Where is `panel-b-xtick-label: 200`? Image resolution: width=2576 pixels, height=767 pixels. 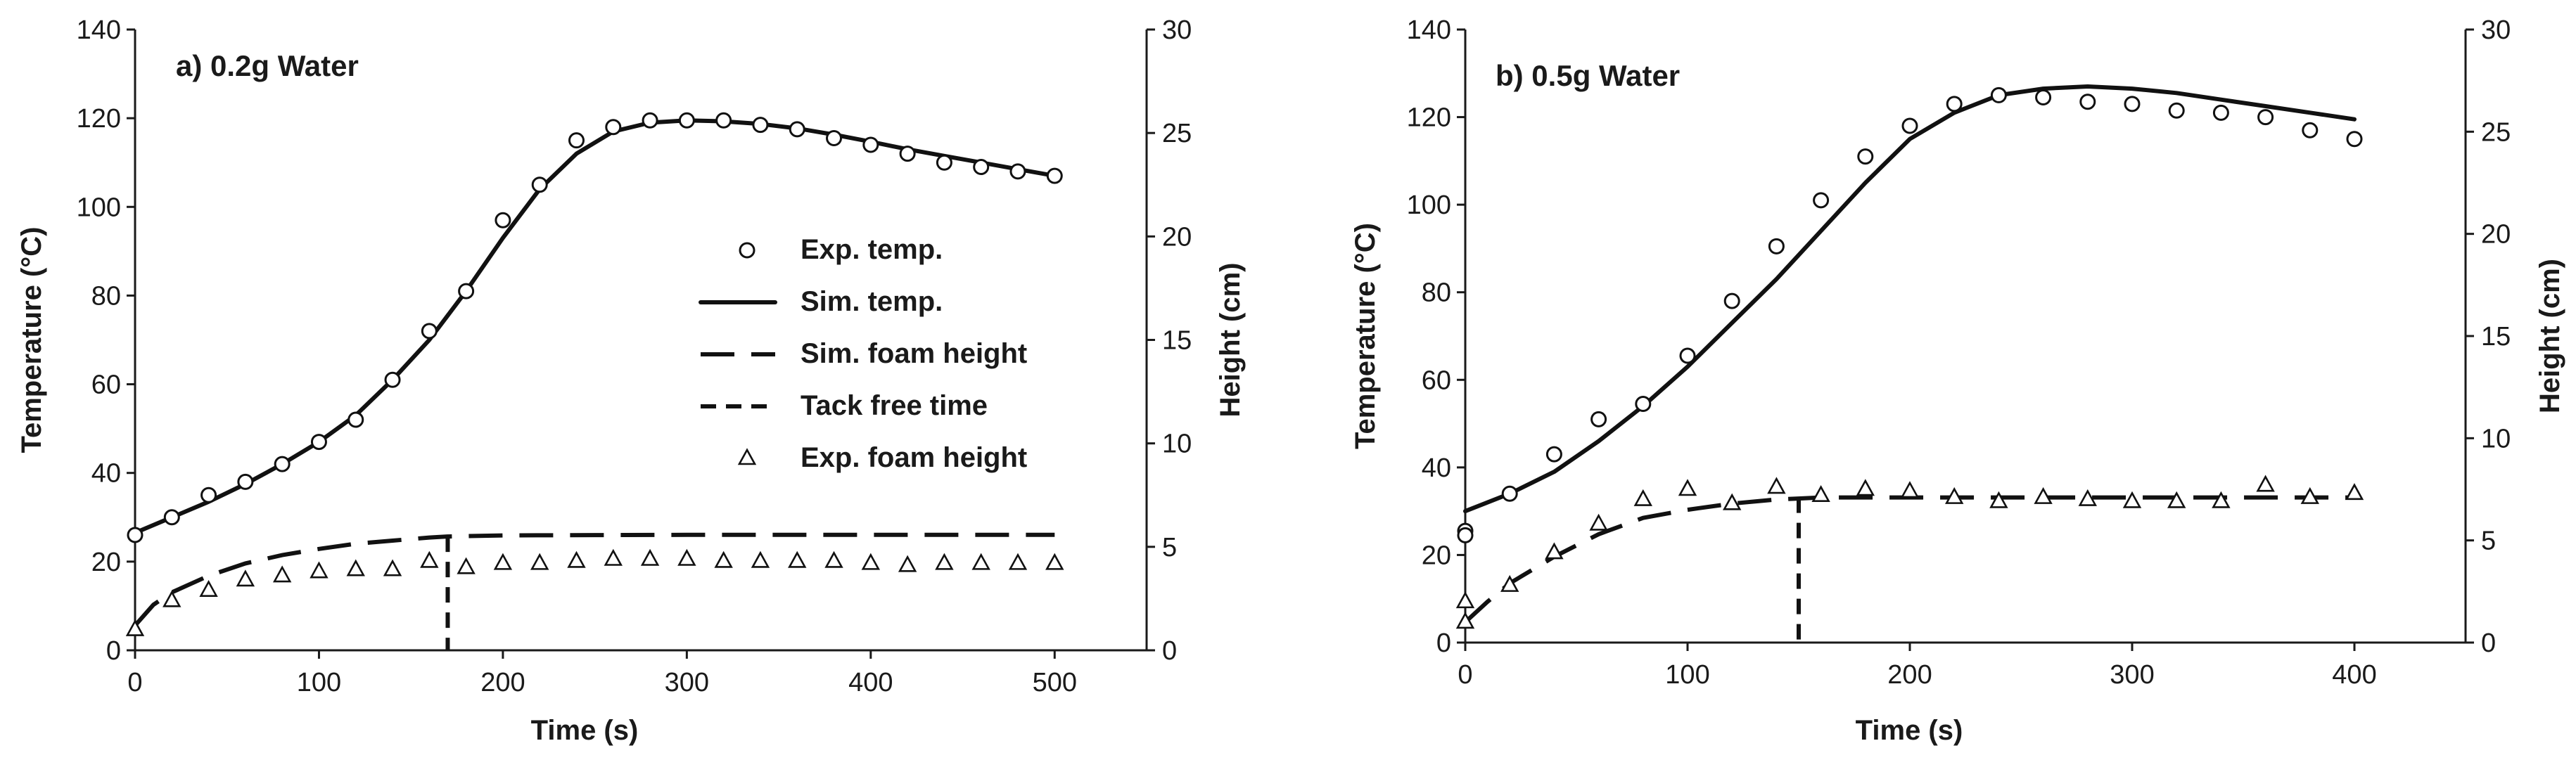
panel-b-xtick-label: 200 is located at coordinates (1909, 675).